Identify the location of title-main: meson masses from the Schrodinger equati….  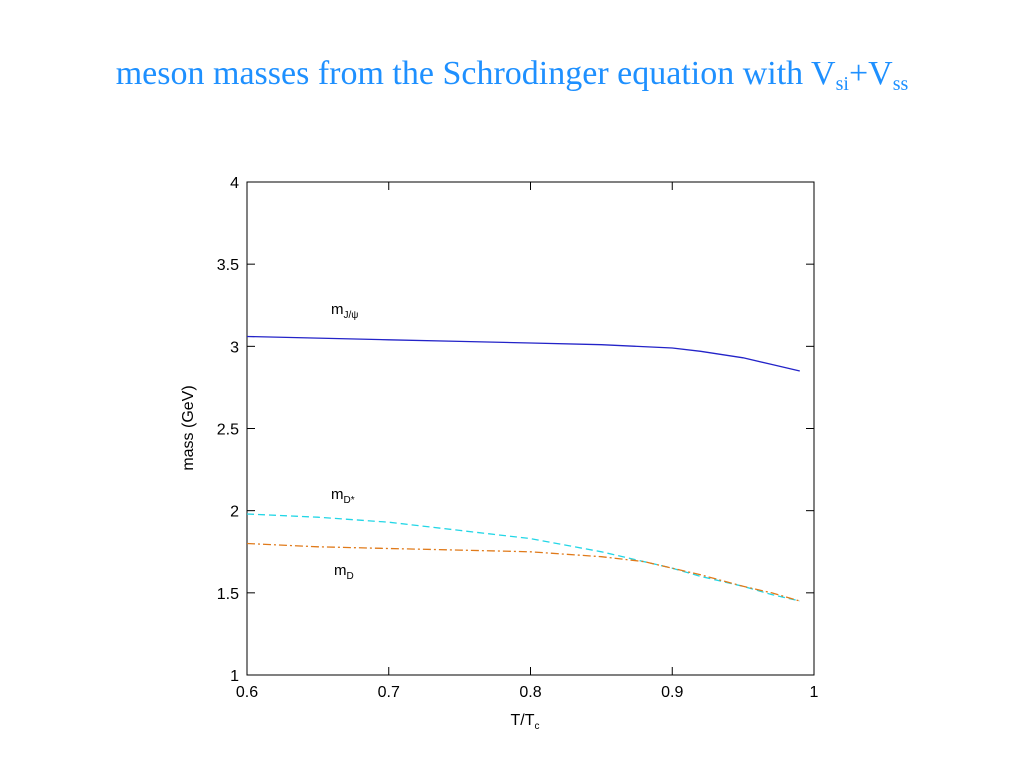
(475, 73).